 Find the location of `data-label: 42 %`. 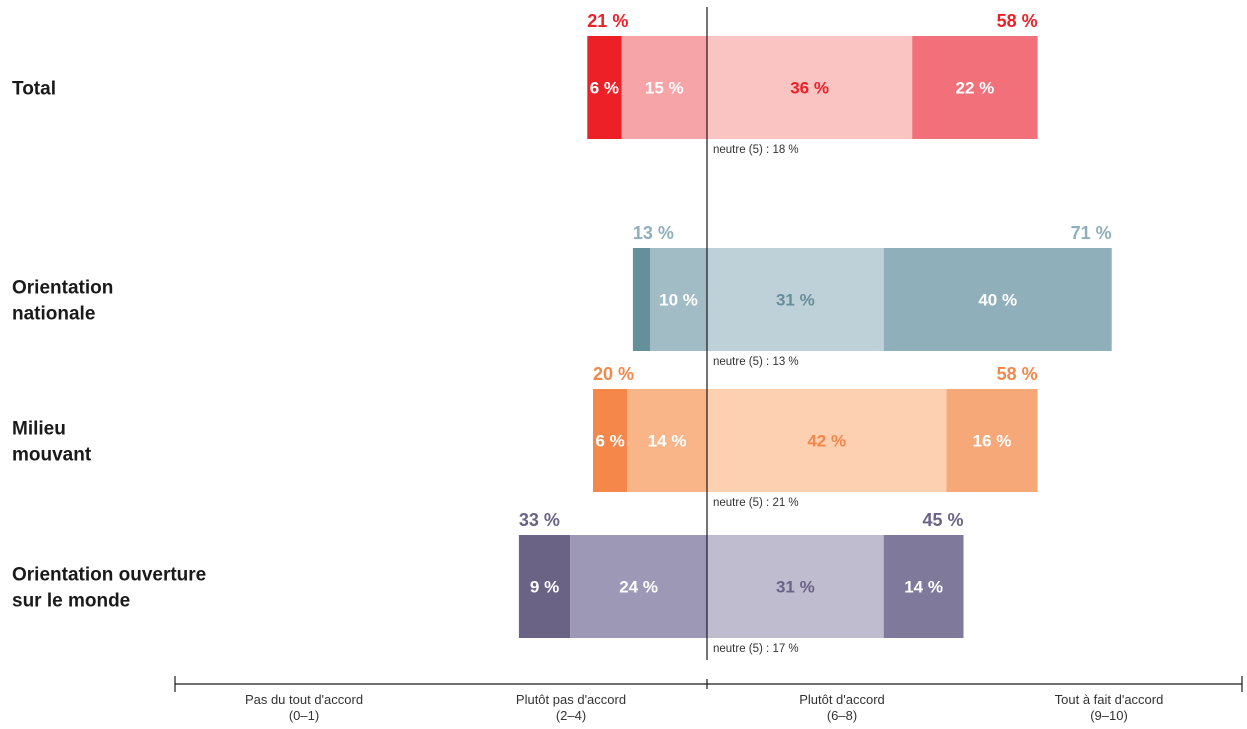

data-label: 42 % is located at coordinates (826, 441).